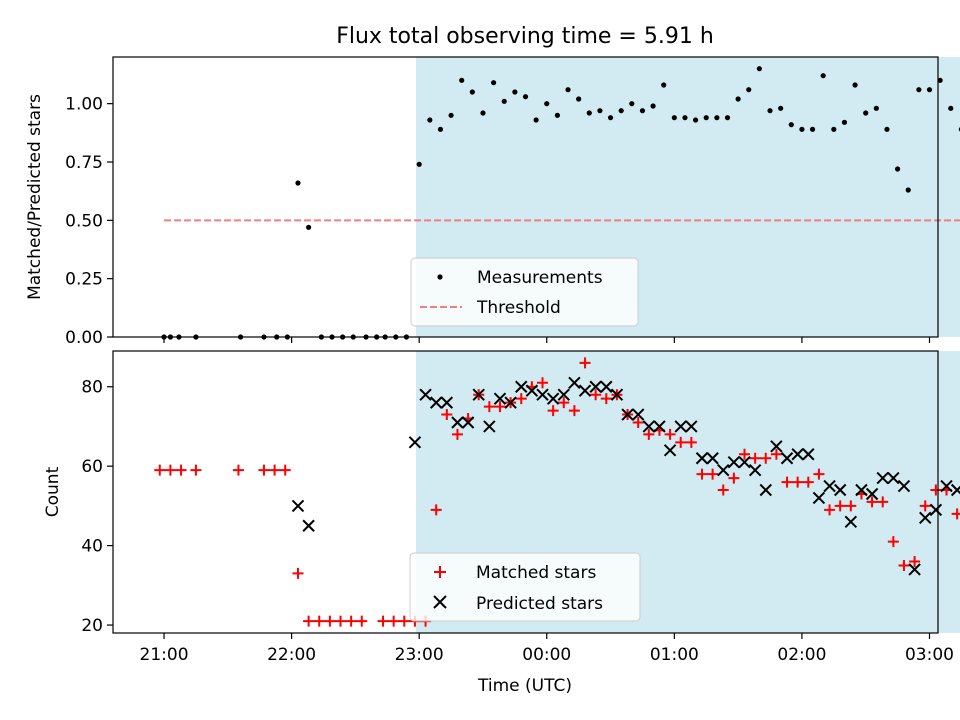 Image resolution: width=960 pixels, height=720 pixels. What do you see at coordinates (546, 655) in the screenshot?
I see `x-tick-label: 00:00` at bounding box center [546, 655].